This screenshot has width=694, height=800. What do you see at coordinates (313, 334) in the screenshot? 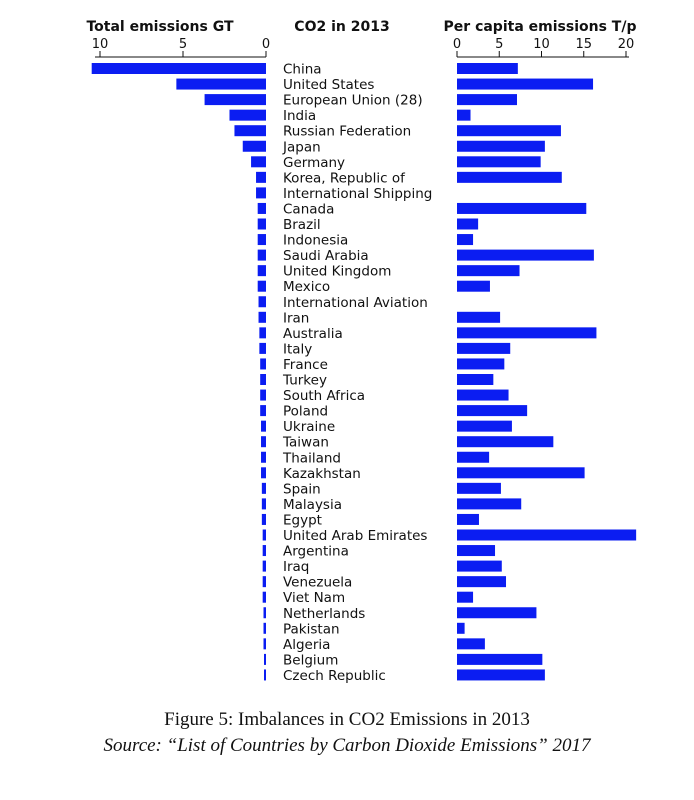
I see `country-label: Australia` at bounding box center [313, 334].